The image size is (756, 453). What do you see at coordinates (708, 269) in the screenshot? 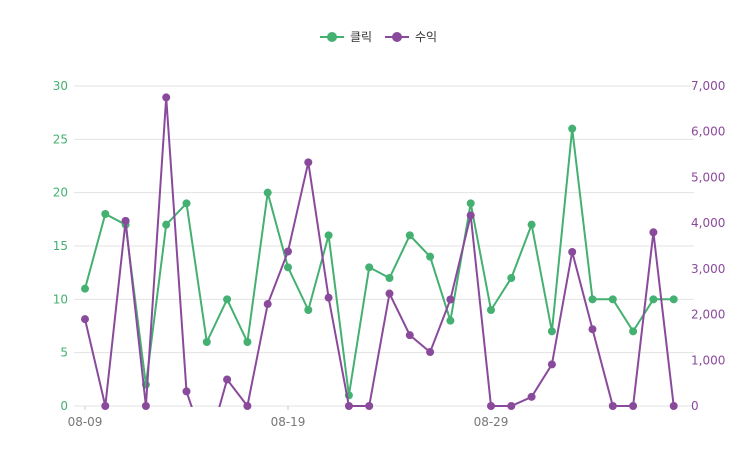
I see `right-axis-tick-label: 3,000` at bounding box center [708, 269].